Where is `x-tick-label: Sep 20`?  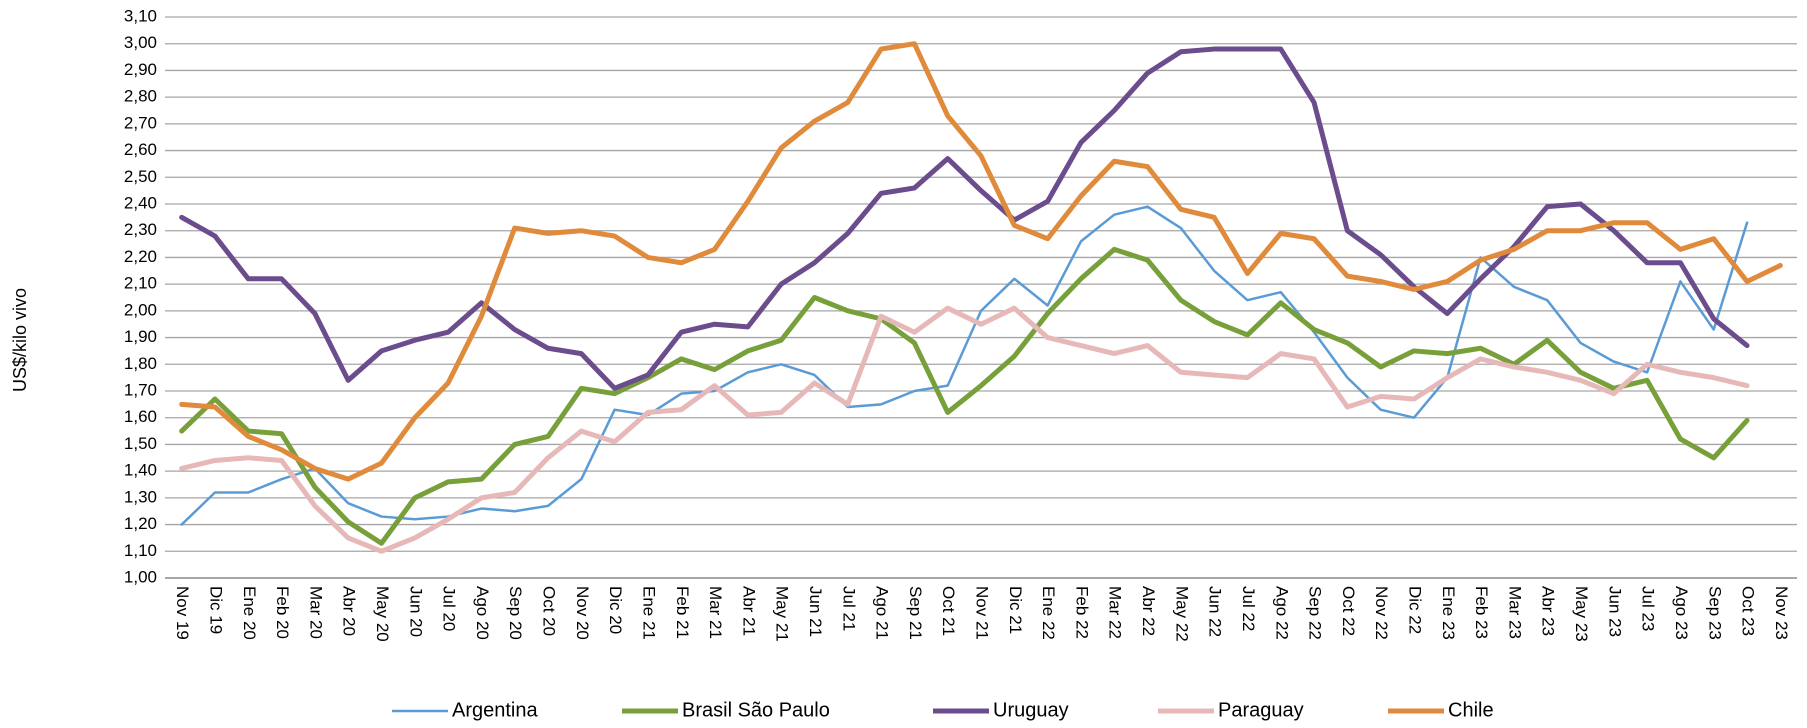 x-tick-label: Sep 20 is located at coordinates (515, 613).